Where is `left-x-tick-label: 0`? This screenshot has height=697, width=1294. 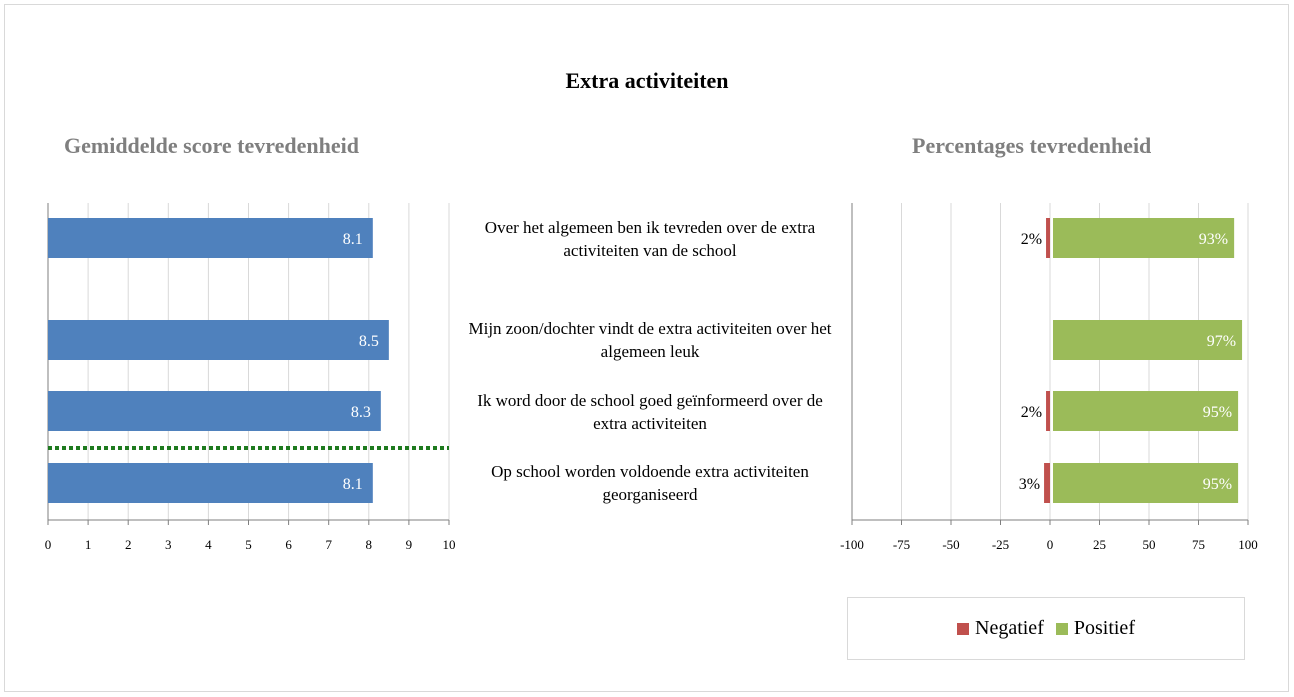 left-x-tick-label: 0 is located at coordinates (48, 544).